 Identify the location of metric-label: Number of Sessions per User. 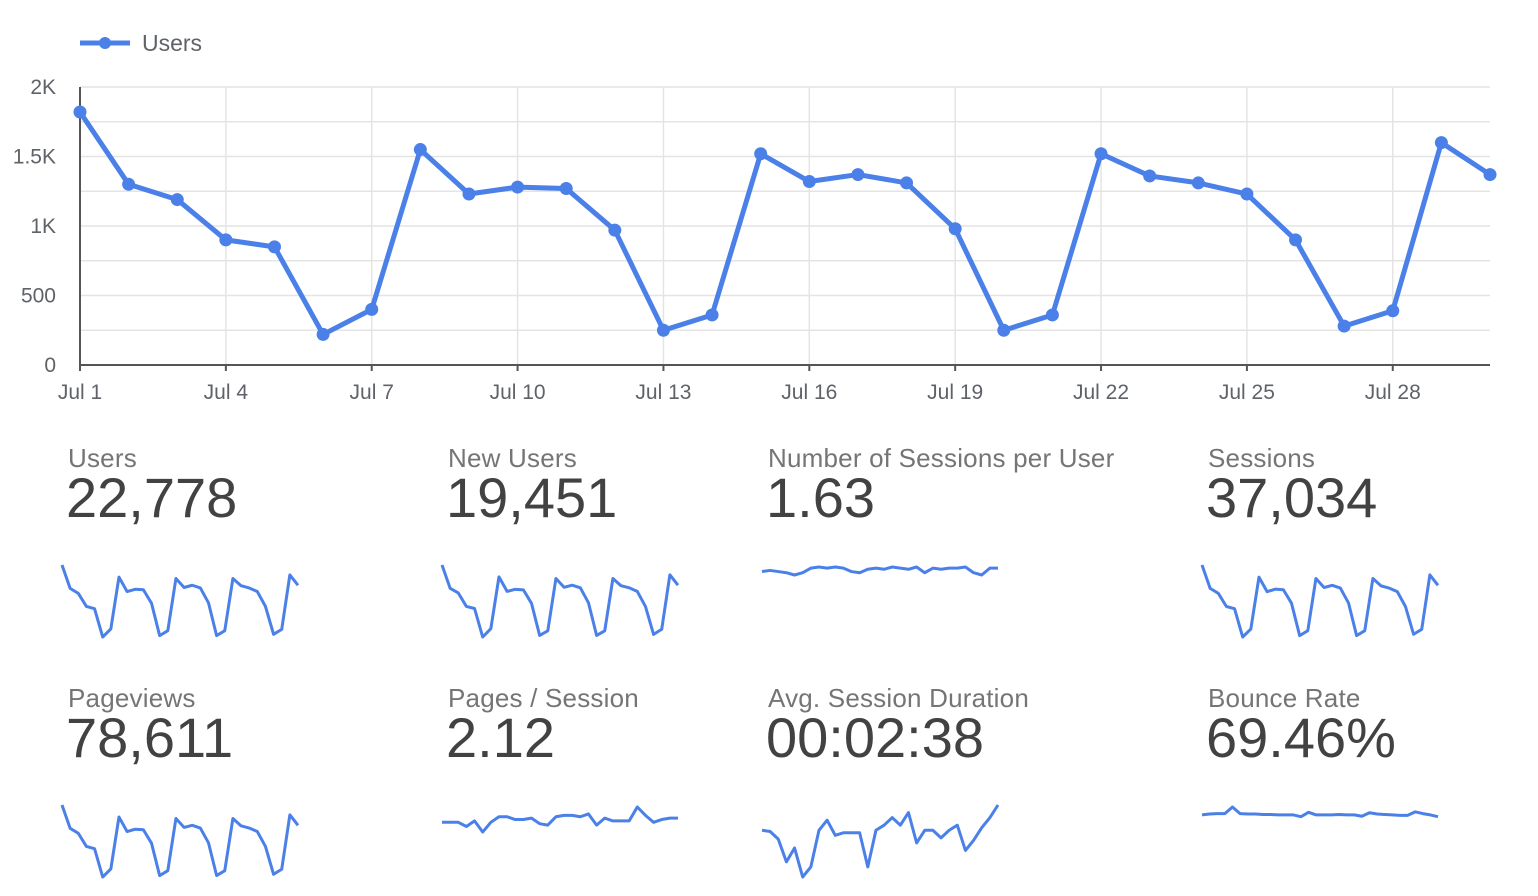
(941, 458).